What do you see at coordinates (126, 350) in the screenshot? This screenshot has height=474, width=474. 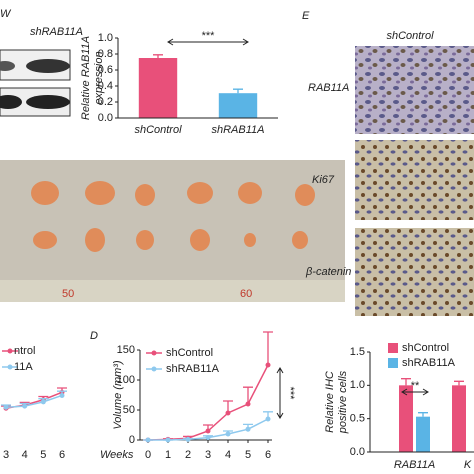 I see `y-tick-label: 150` at bounding box center [126, 350].